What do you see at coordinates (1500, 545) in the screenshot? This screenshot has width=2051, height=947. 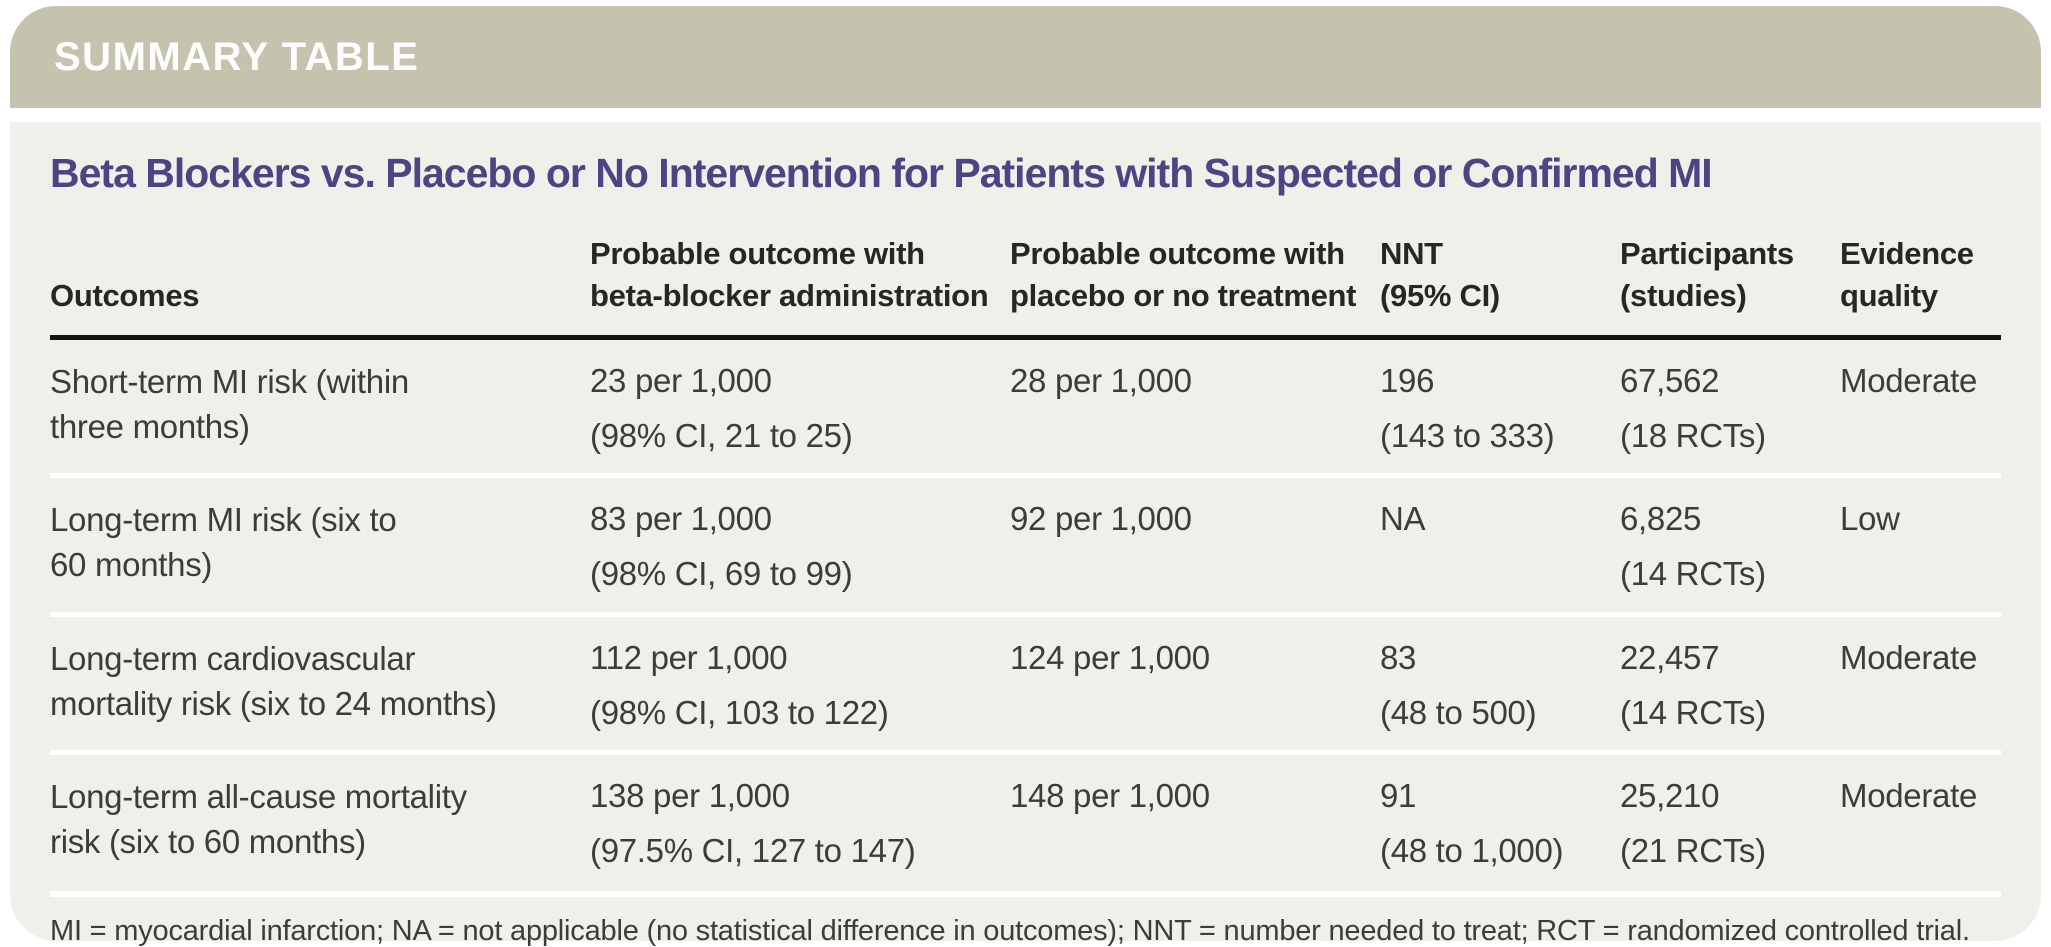 I see `nnt-cell: NA` at bounding box center [1500, 545].